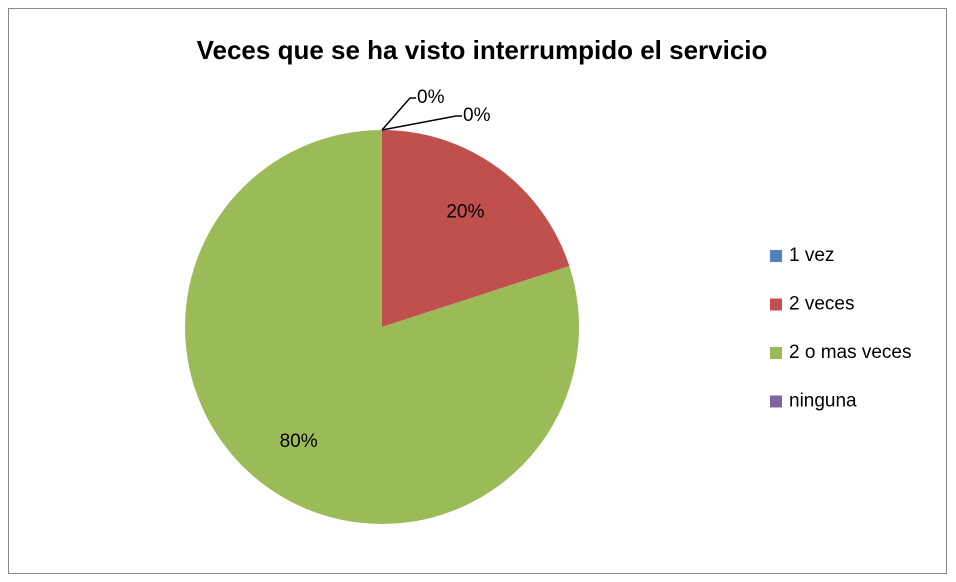 This screenshot has height=582, width=956. I want to click on legend-label: 2 veces, so click(821, 304).